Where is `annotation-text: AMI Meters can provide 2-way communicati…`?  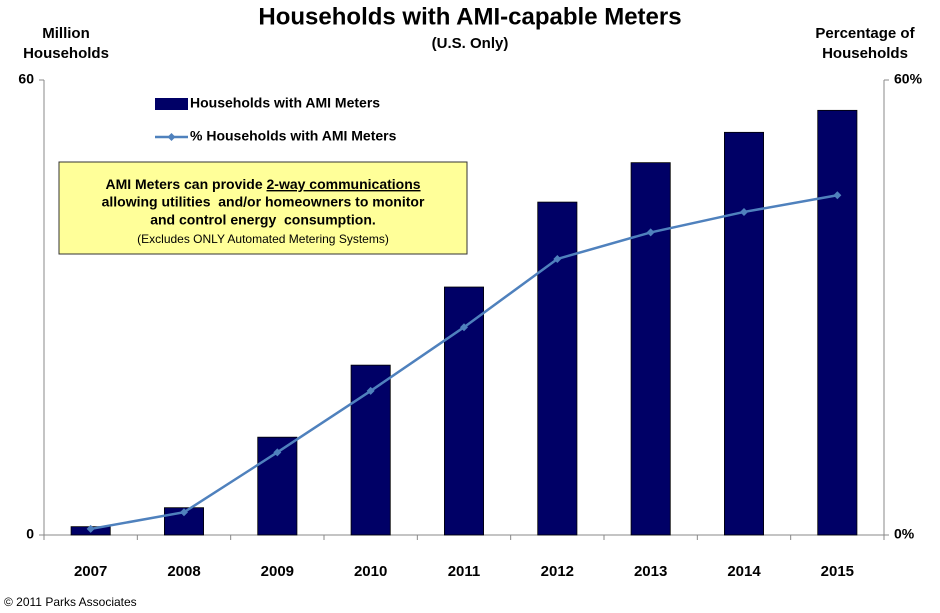 annotation-text: AMI Meters can provide 2-way communicati… is located at coordinates (262, 184).